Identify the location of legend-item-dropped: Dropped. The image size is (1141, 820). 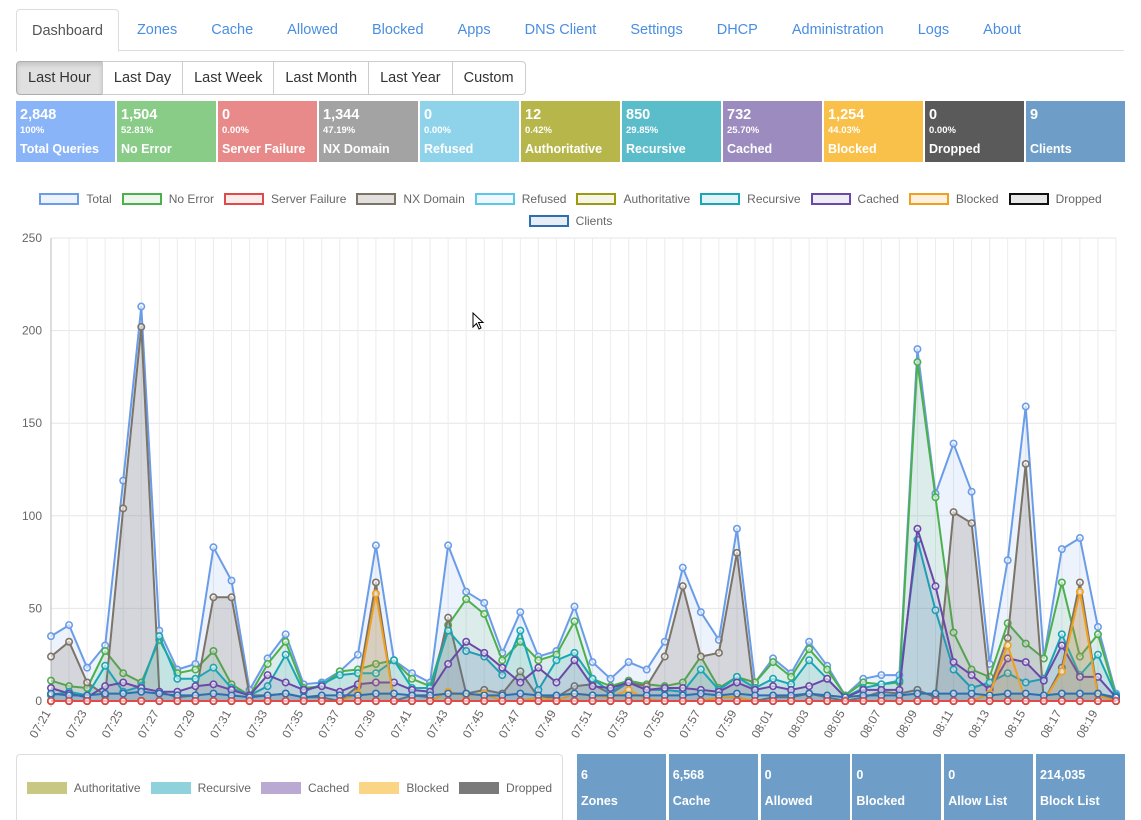
(1055, 199).